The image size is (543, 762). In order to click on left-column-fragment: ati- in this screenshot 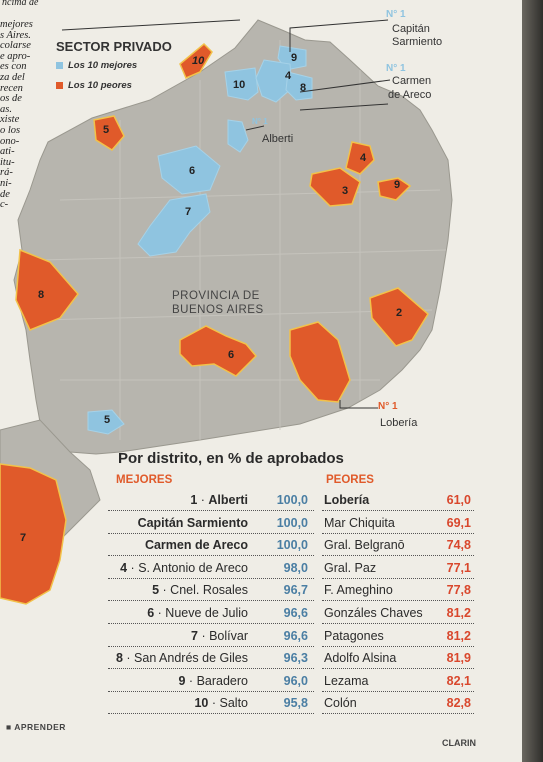, I will do `click(7, 152)`.